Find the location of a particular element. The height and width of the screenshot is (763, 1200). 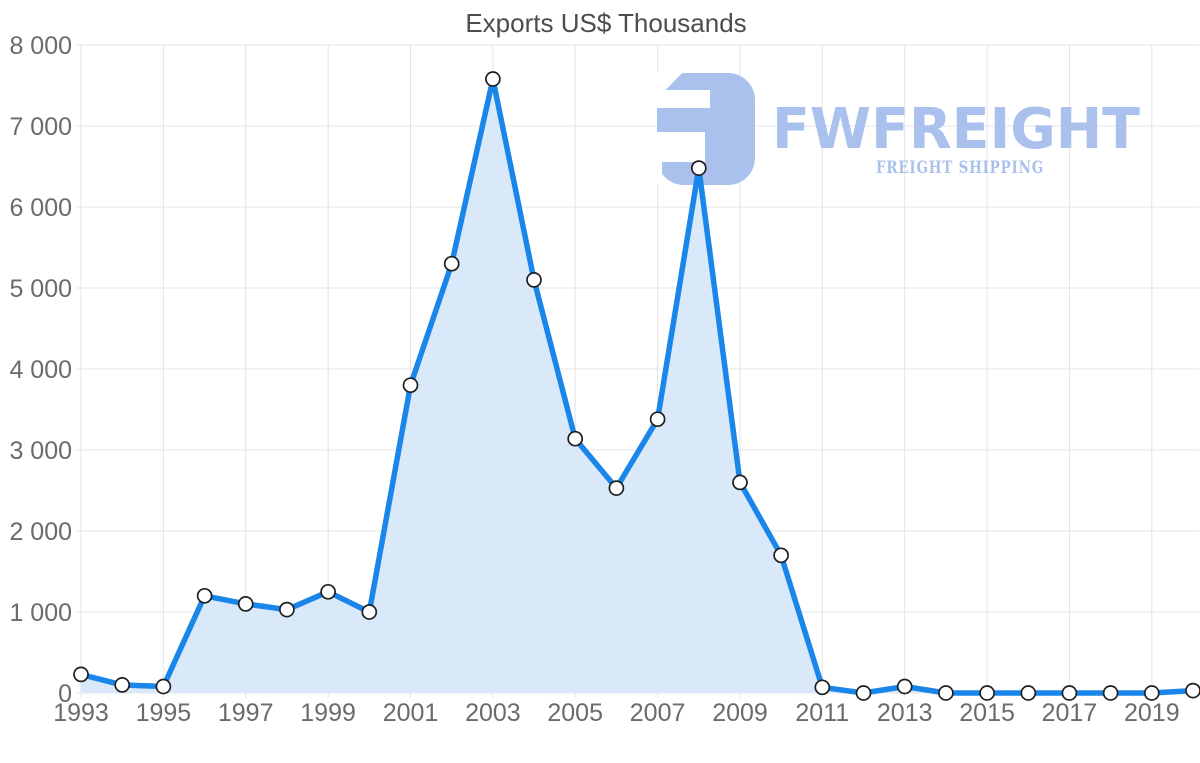

logo-mark-icon is located at coordinates (701, 128).